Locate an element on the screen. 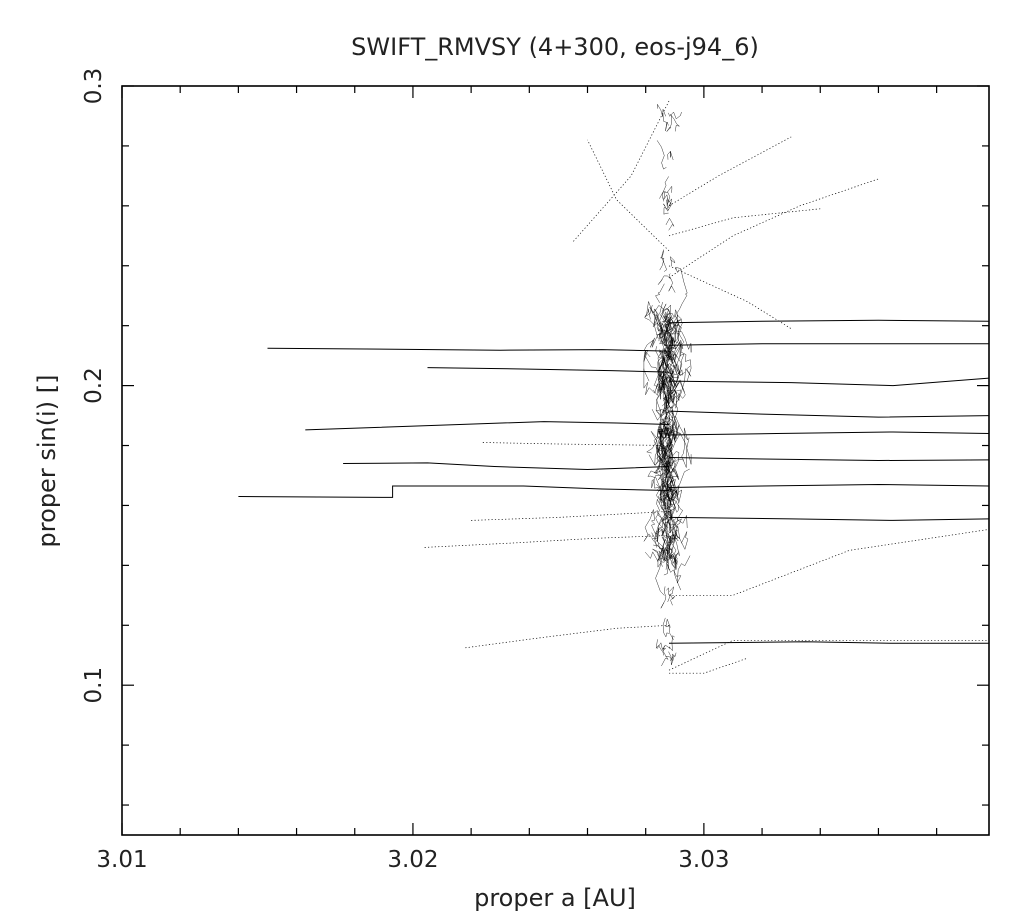  x-tick-label: 3.02 is located at coordinates (412, 860).